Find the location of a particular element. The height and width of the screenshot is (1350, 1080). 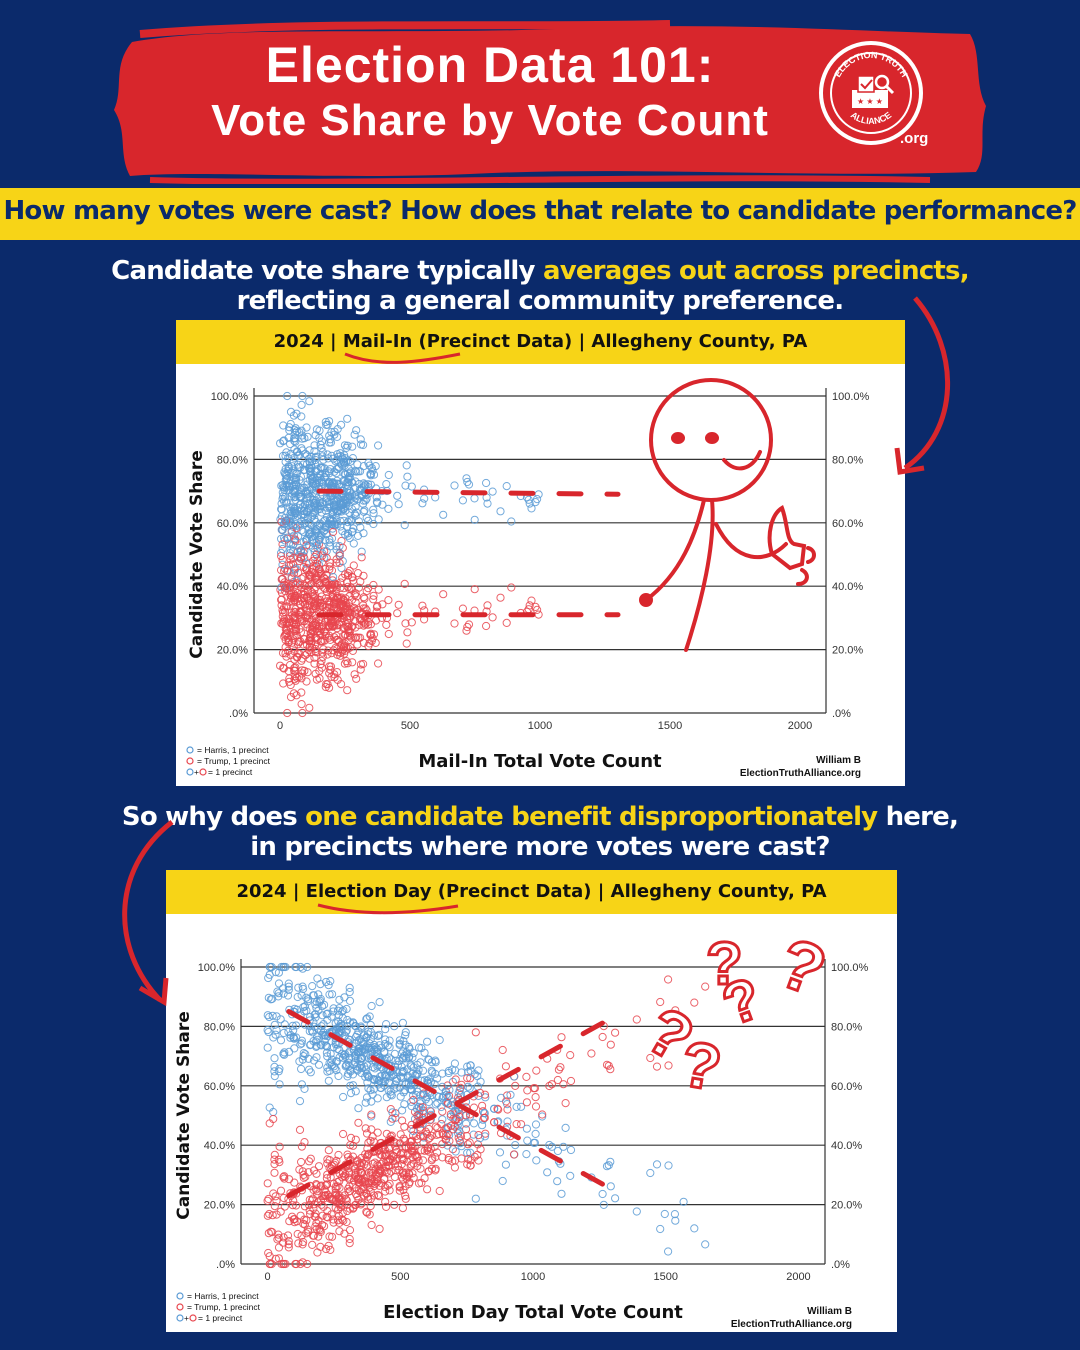

y-tick-label-right: .0% is located at coordinates (841, 714).